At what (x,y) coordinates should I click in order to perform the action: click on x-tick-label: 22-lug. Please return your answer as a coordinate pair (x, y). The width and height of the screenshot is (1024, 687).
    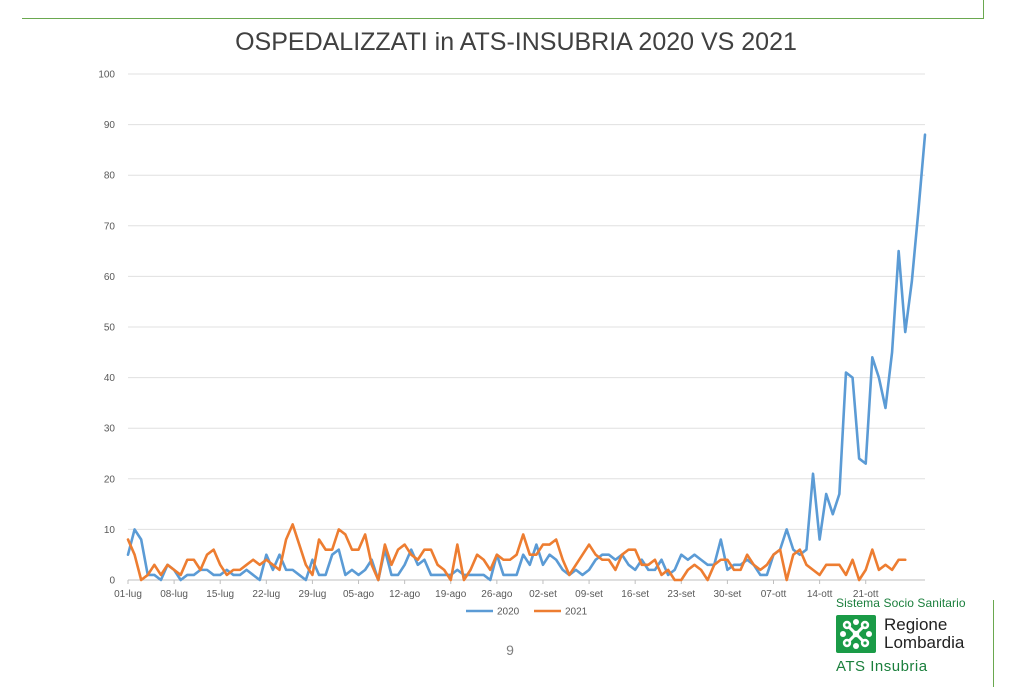
    Looking at the image, I should click on (266, 594).